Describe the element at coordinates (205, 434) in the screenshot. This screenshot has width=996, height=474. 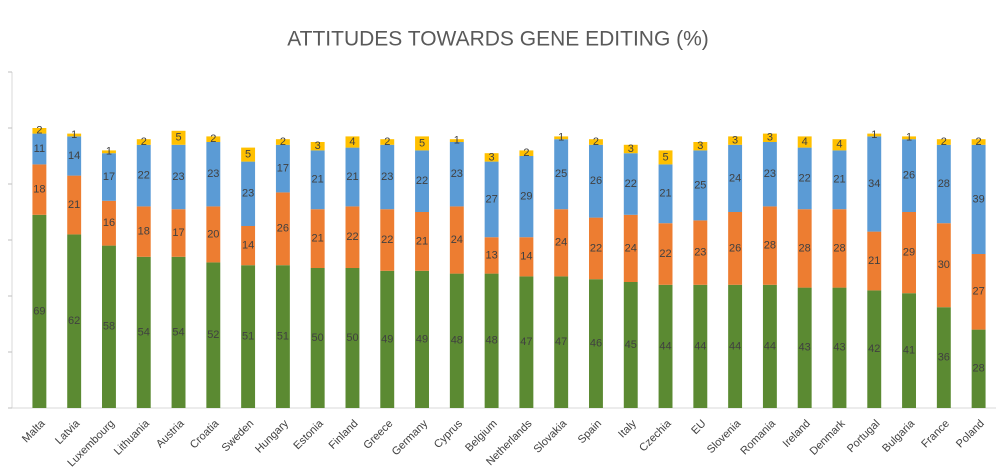
I see `x-tick-label: Croatia` at that location.